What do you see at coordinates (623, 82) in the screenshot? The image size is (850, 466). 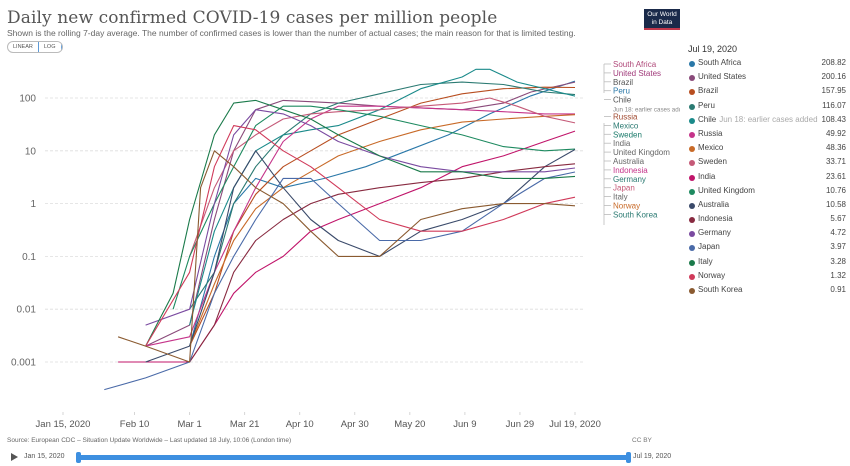 I see `line-label: Brazil` at bounding box center [623, 82].